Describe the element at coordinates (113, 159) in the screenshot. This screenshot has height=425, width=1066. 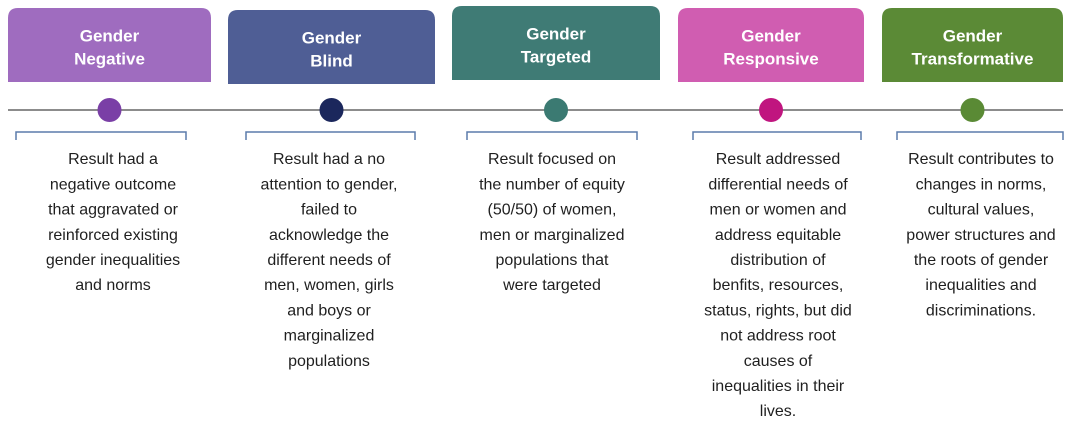
I see `stage-description: Result had a` at that location.